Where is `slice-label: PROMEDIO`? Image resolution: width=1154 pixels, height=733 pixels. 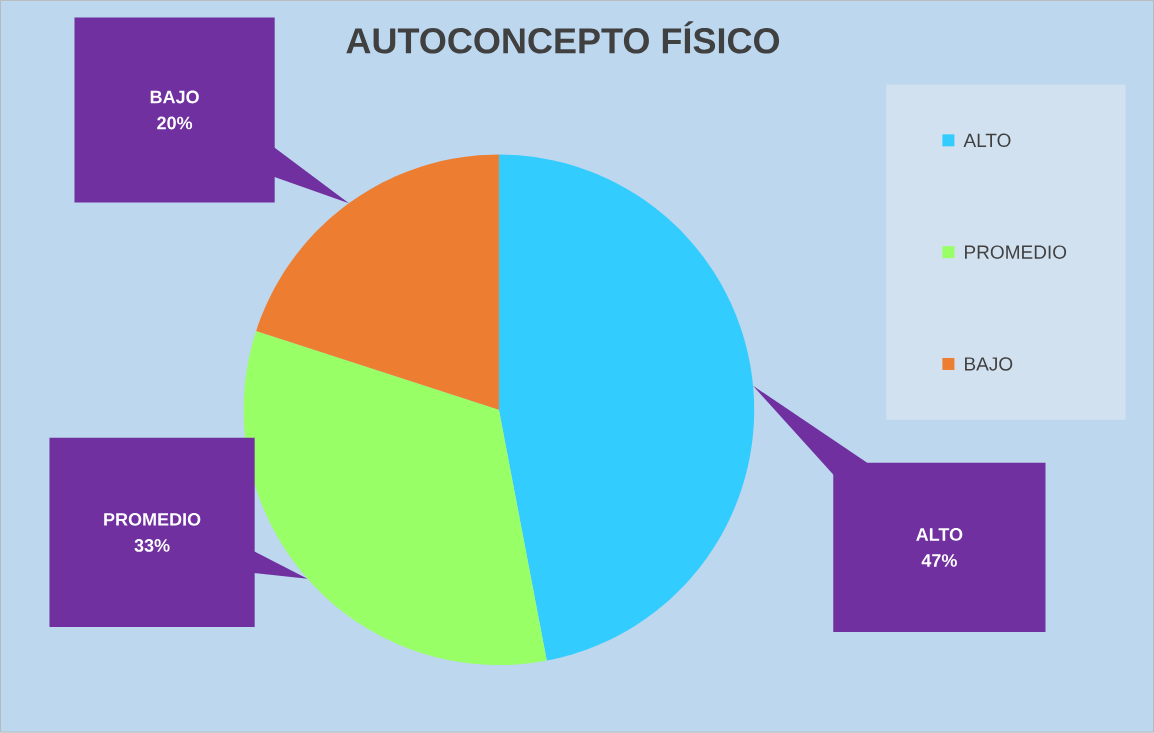 slice-label: PROMEDIO is located at coordinates (152, 520).